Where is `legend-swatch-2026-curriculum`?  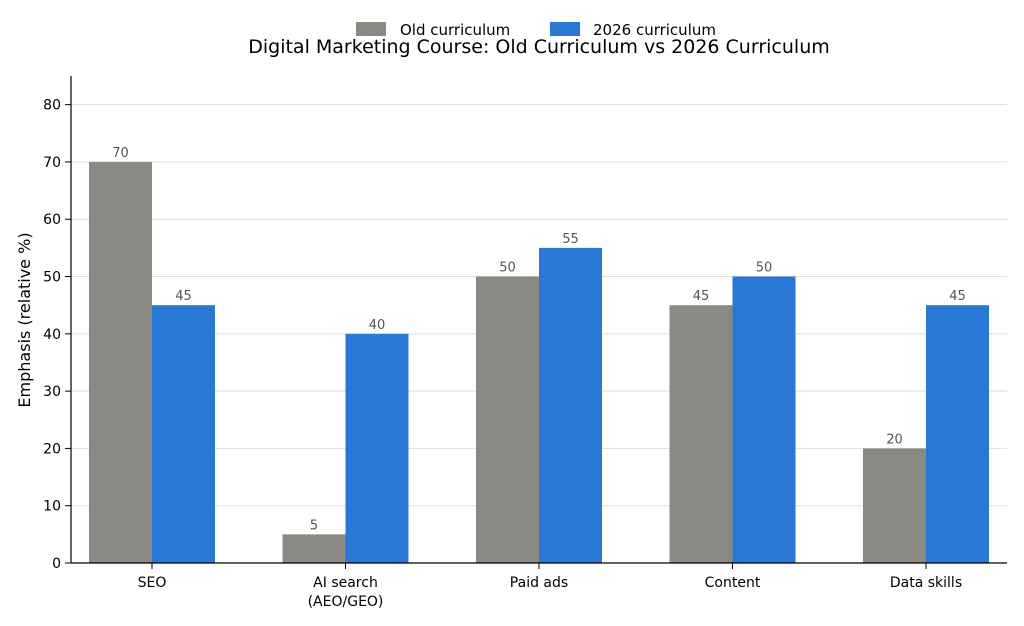 legend-swatch-2026-curriculum is located at coordinates (565, 29).